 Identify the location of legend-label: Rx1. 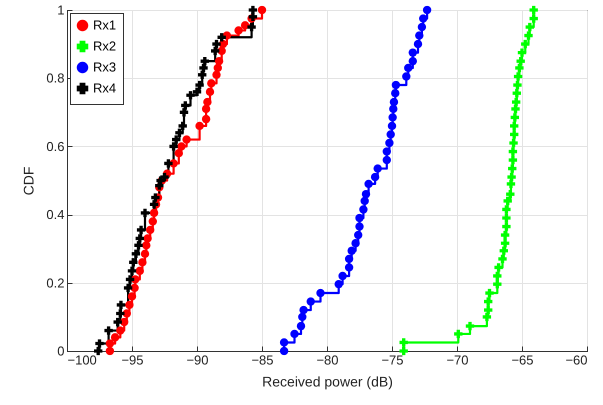
(104, 25).